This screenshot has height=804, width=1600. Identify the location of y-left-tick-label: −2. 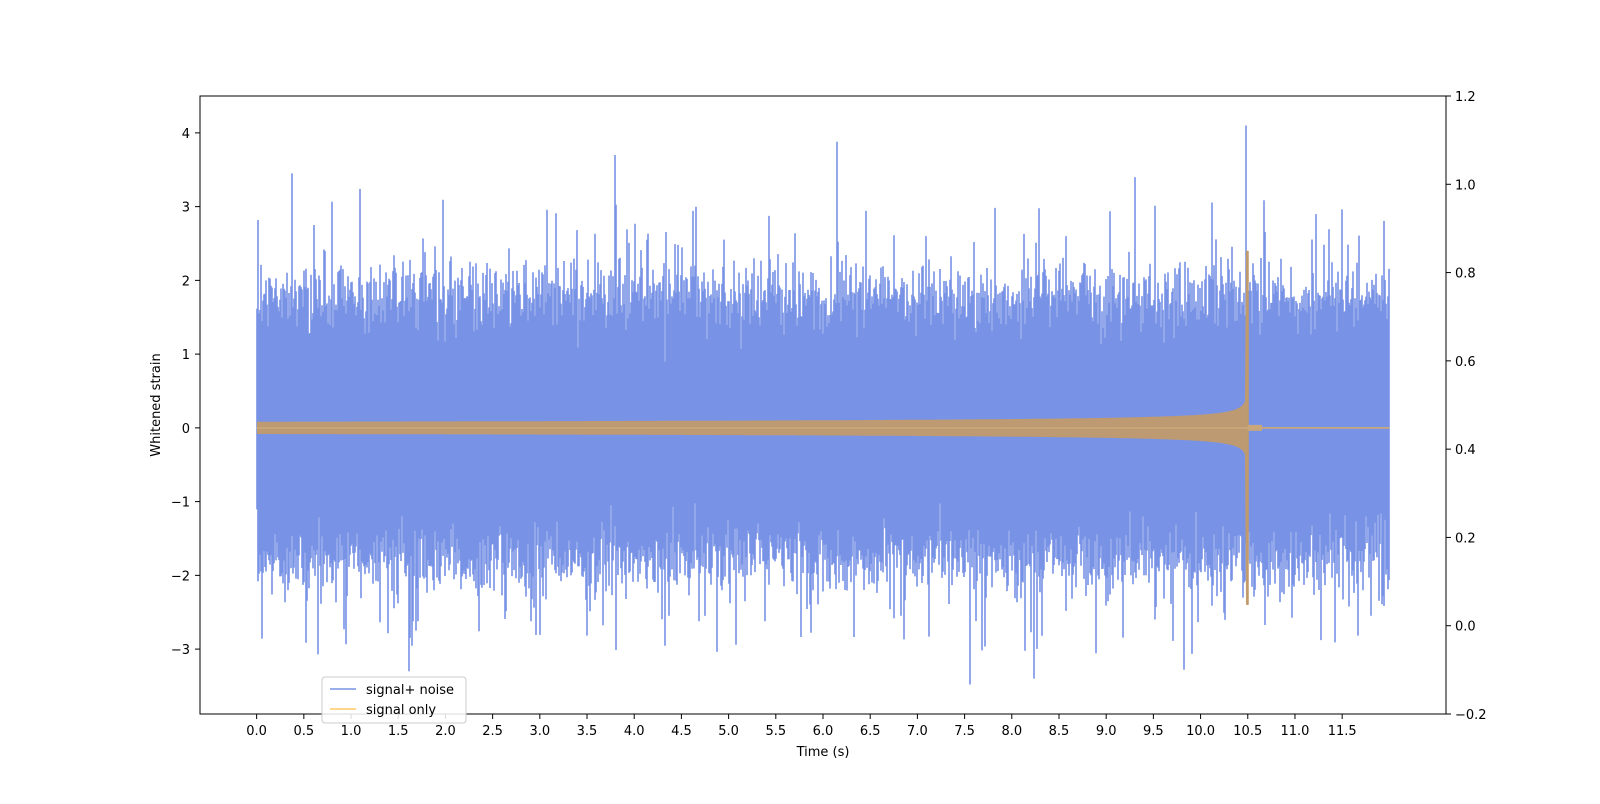
(180, 576).